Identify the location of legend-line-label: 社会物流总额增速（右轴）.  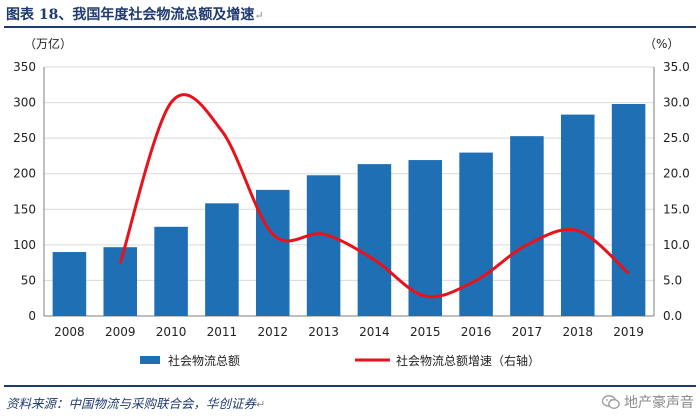
(468, 360).